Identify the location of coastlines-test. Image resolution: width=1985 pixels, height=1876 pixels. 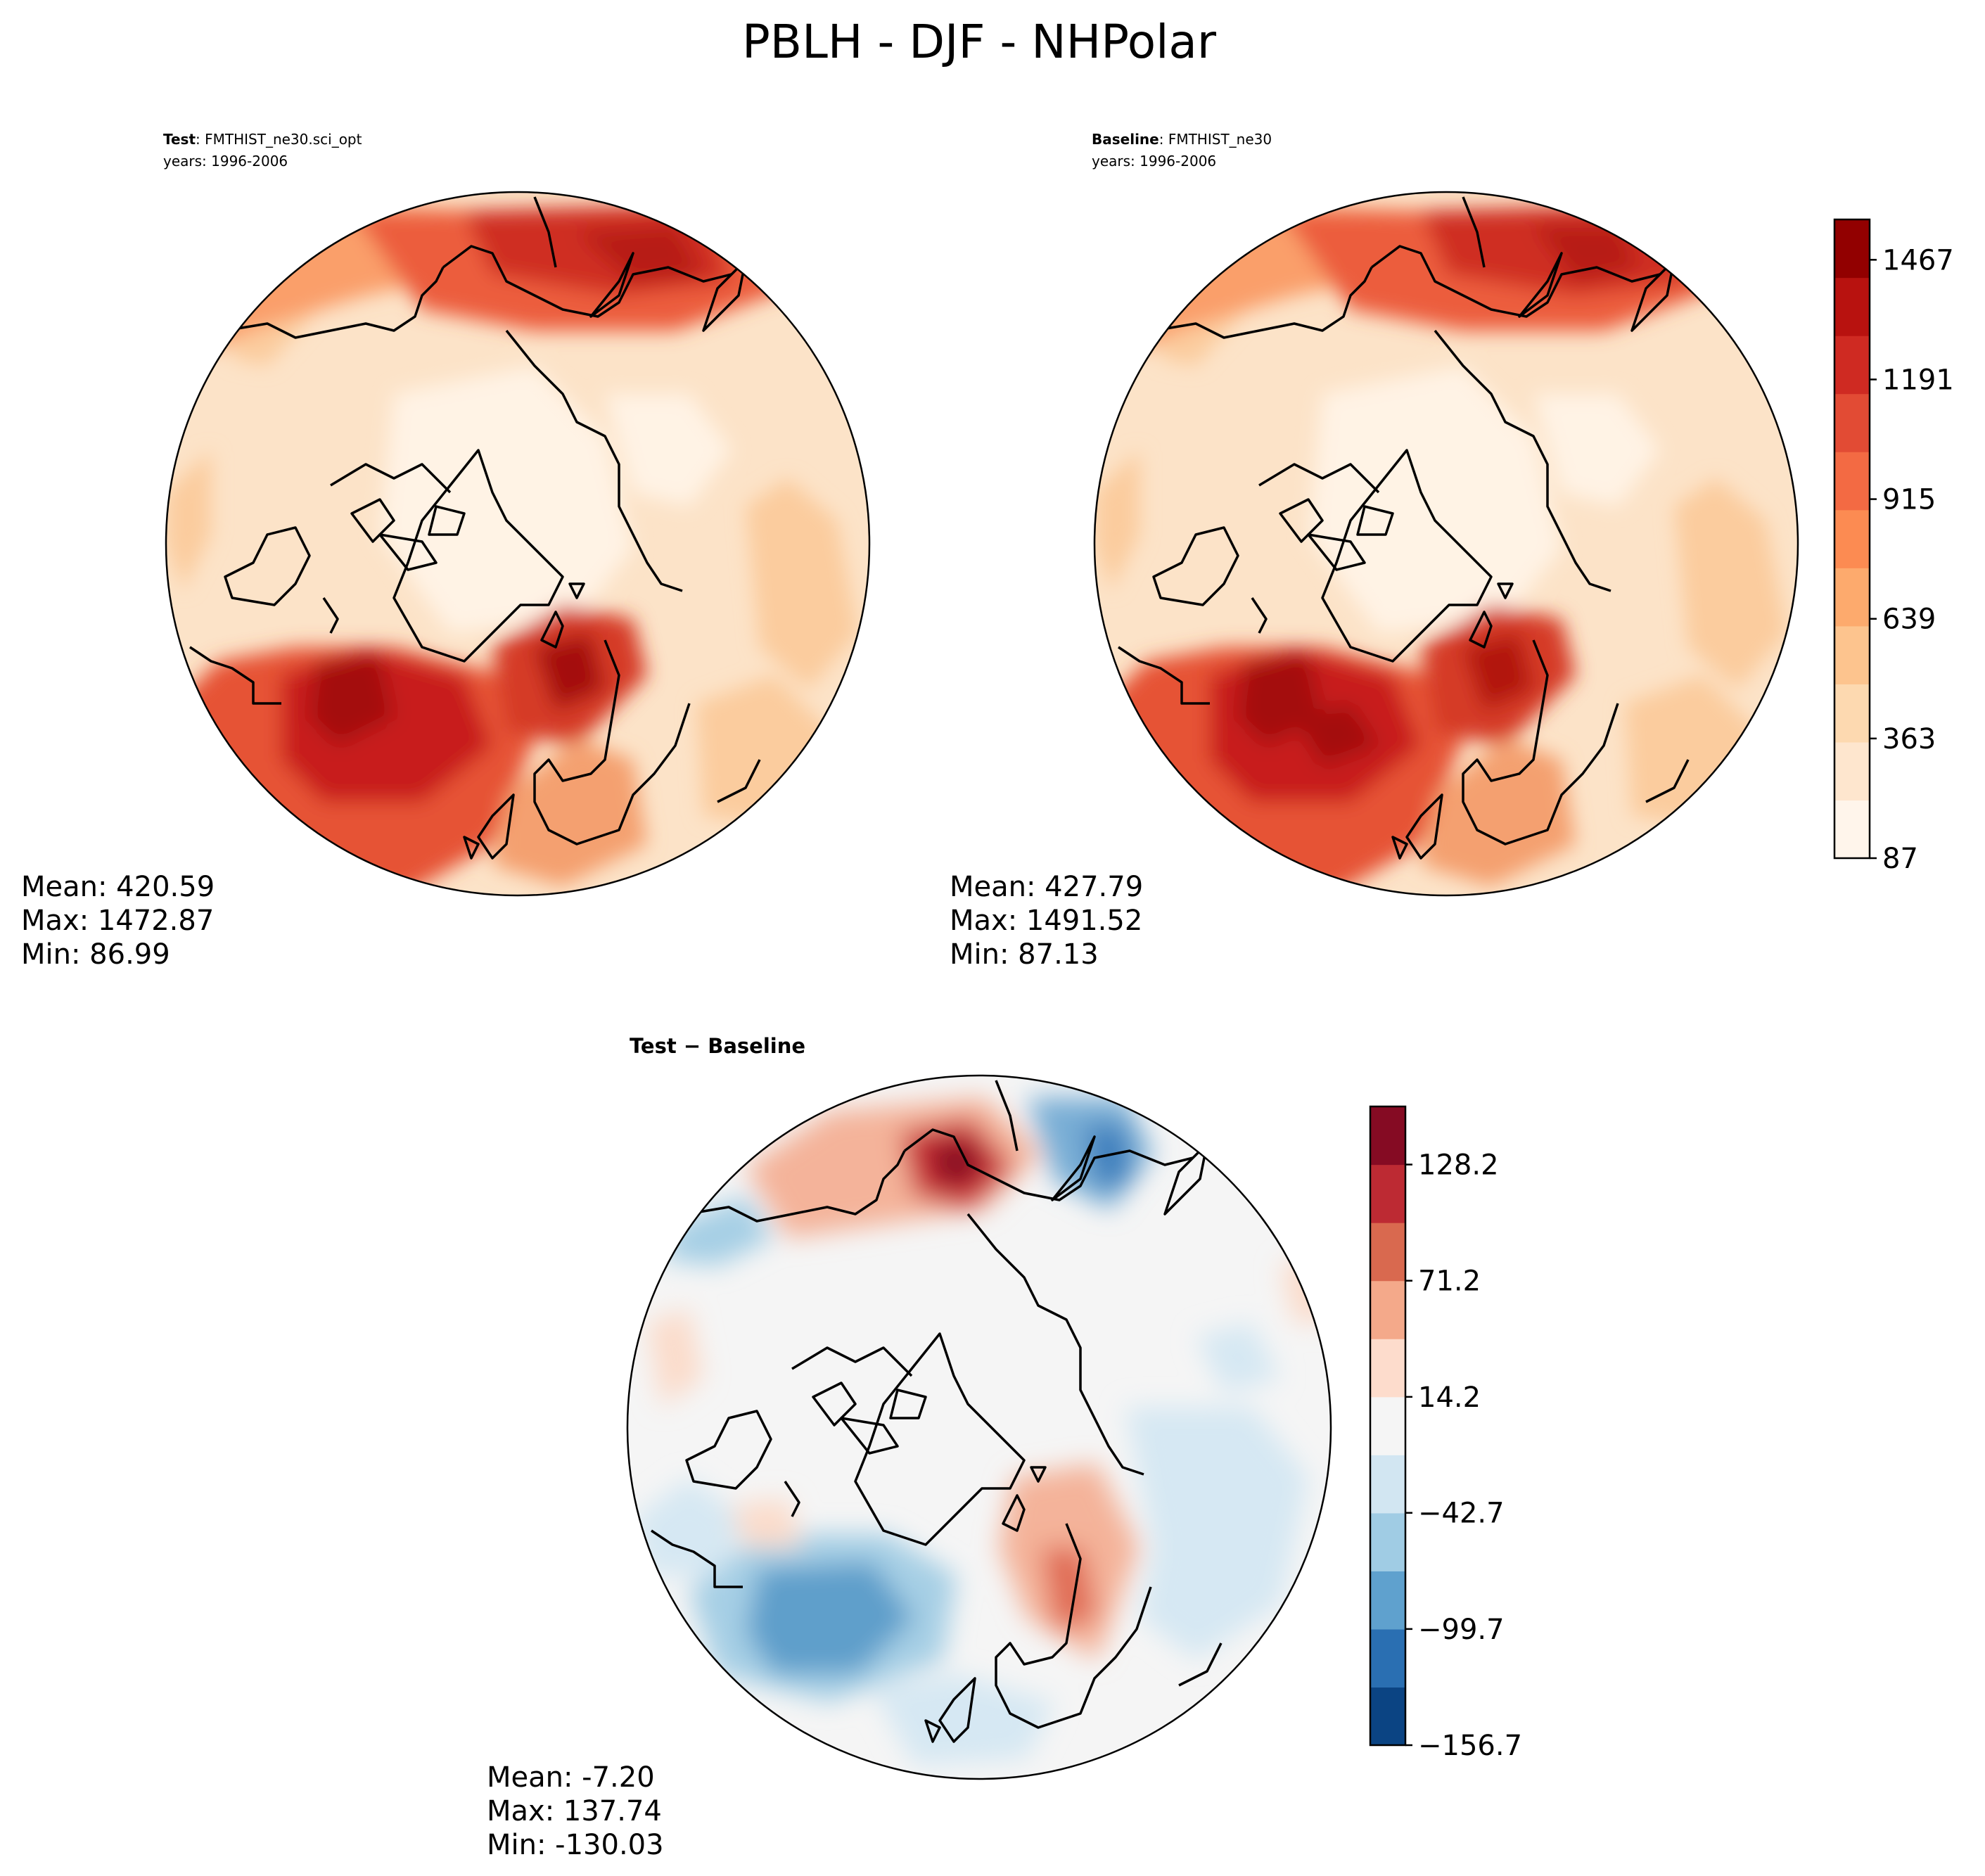
(475, 528).